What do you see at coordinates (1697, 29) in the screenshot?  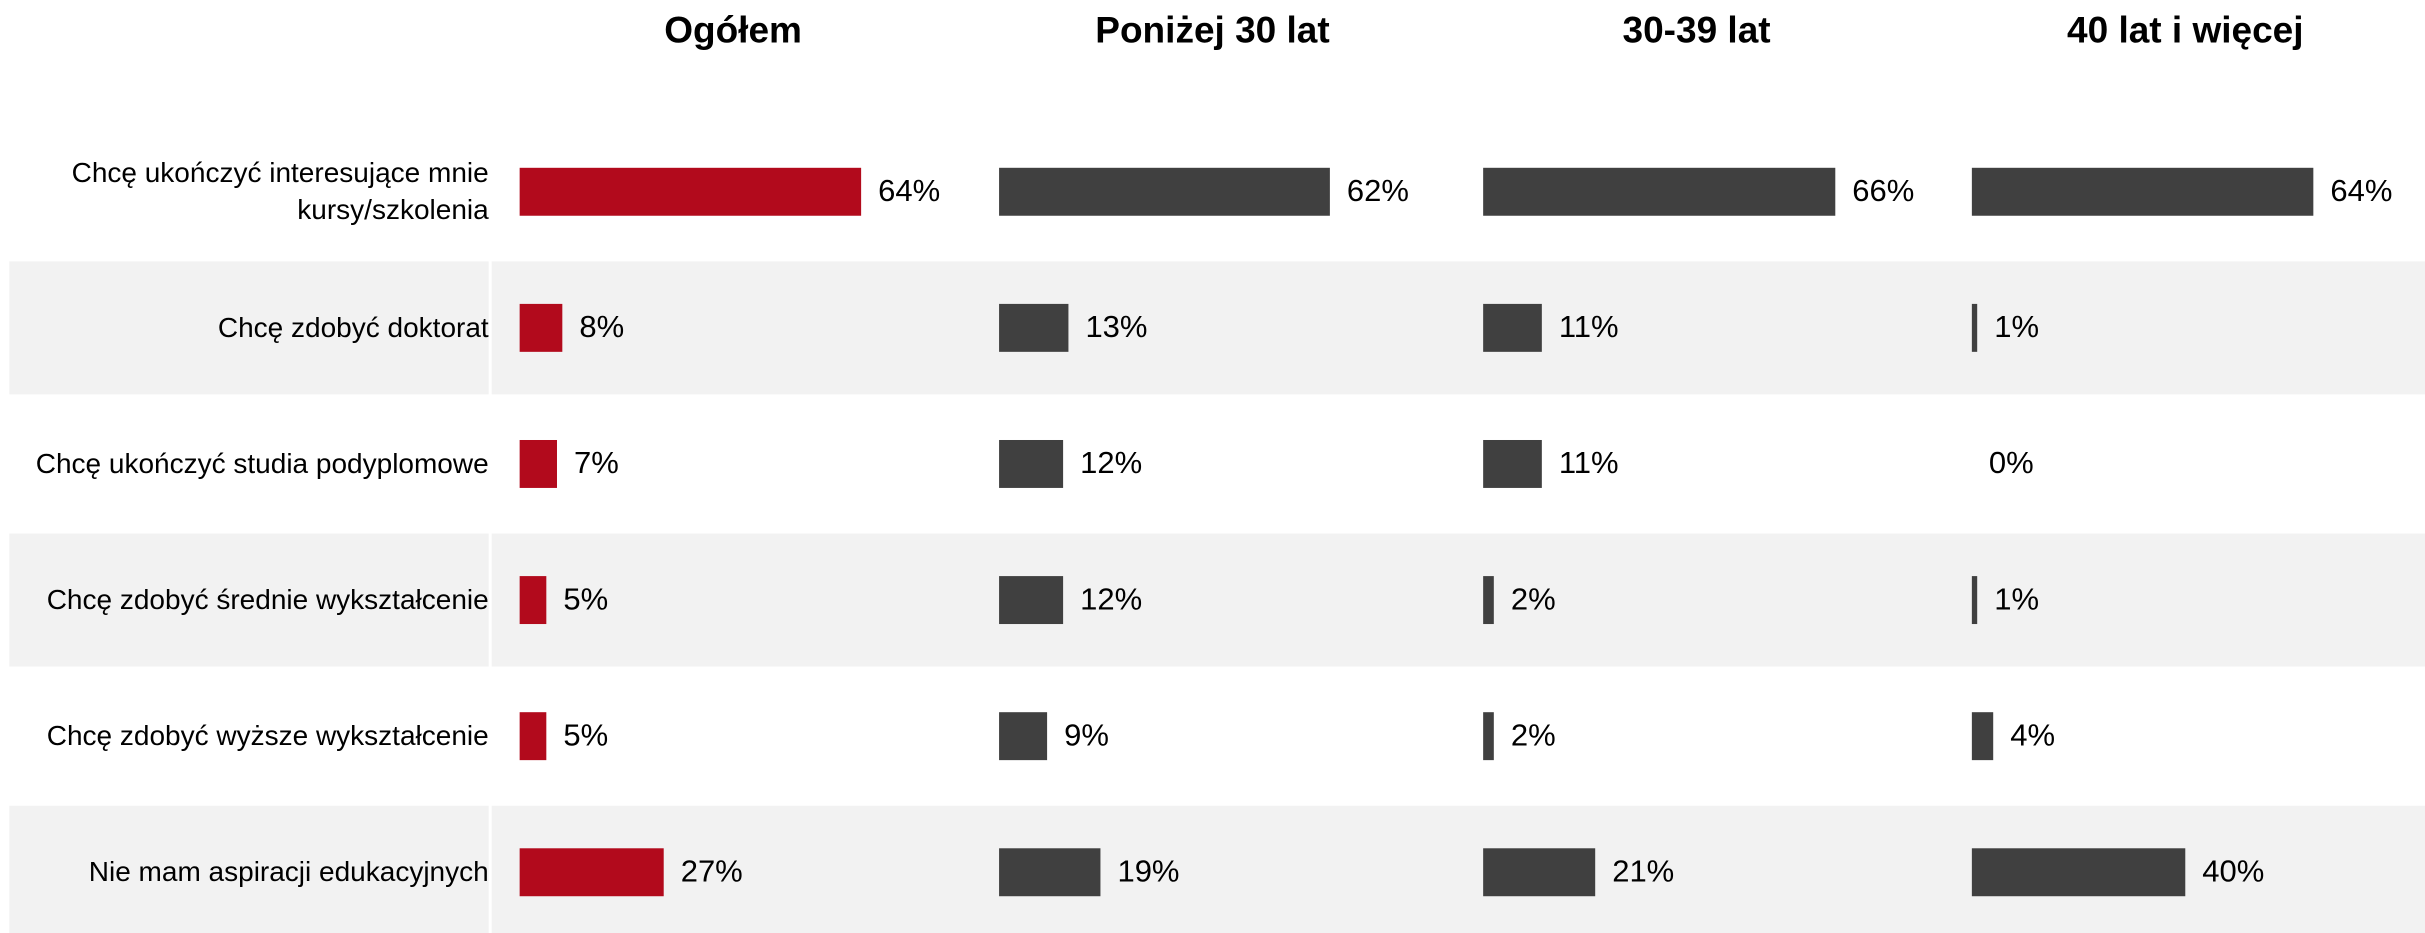 I see `panel-title: 30-39 lat` at bounding box center [1697, 29].